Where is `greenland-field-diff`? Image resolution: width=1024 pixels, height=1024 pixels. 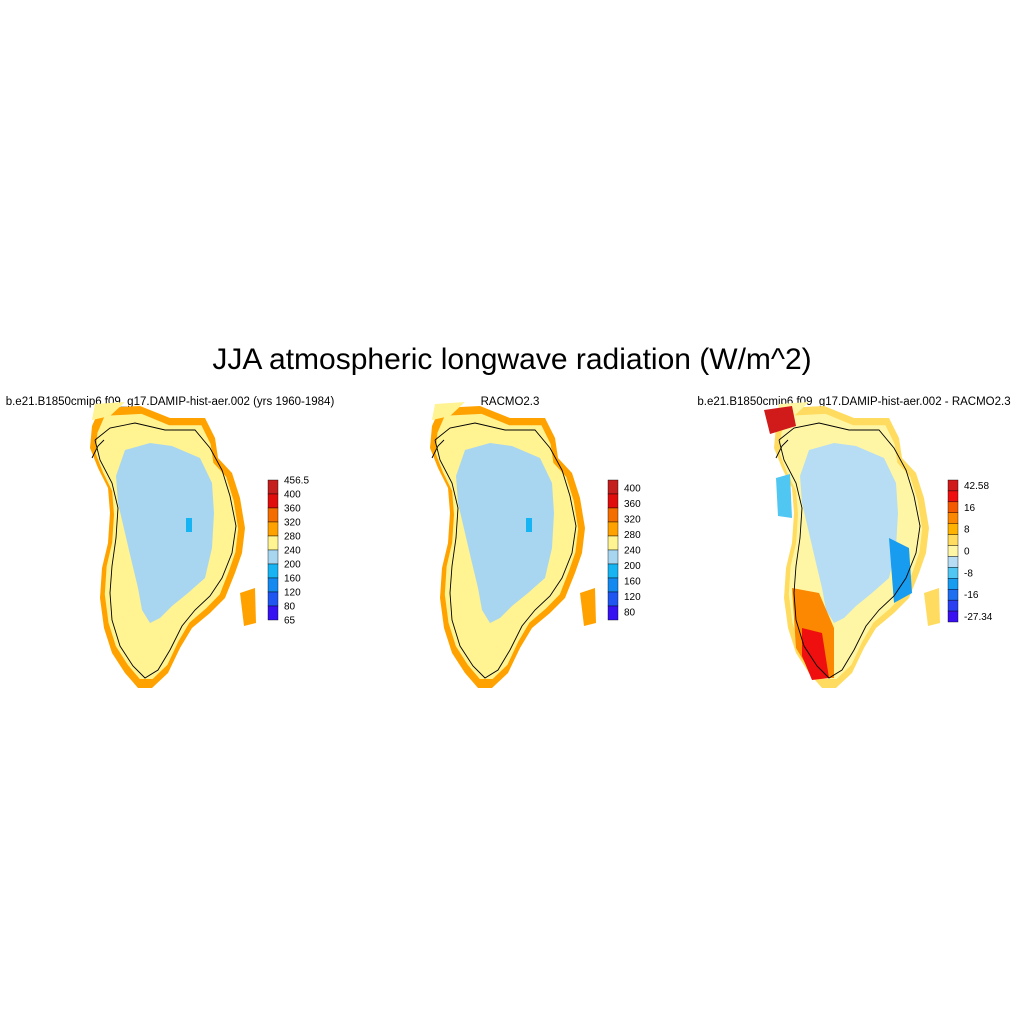 greenland-field-diff is located at coordinates (852, 545).